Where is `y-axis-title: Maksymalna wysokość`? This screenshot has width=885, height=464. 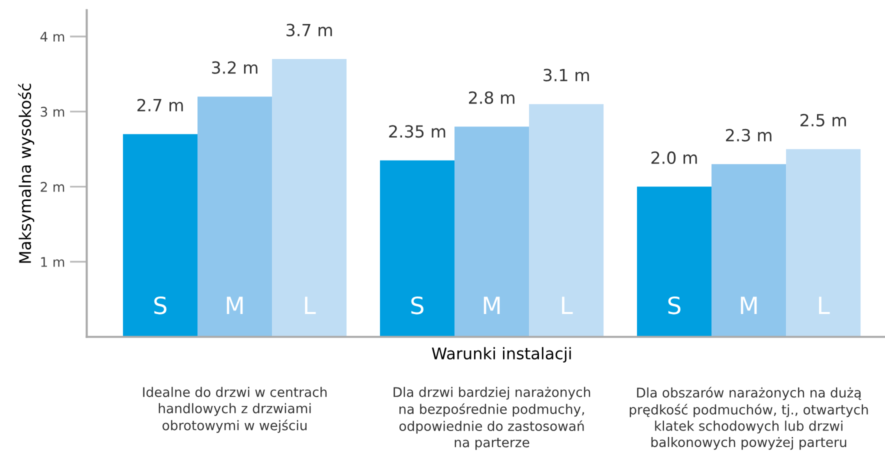 y-axis-title: Maksymalna wysokość is located at coordinates (26, 173).